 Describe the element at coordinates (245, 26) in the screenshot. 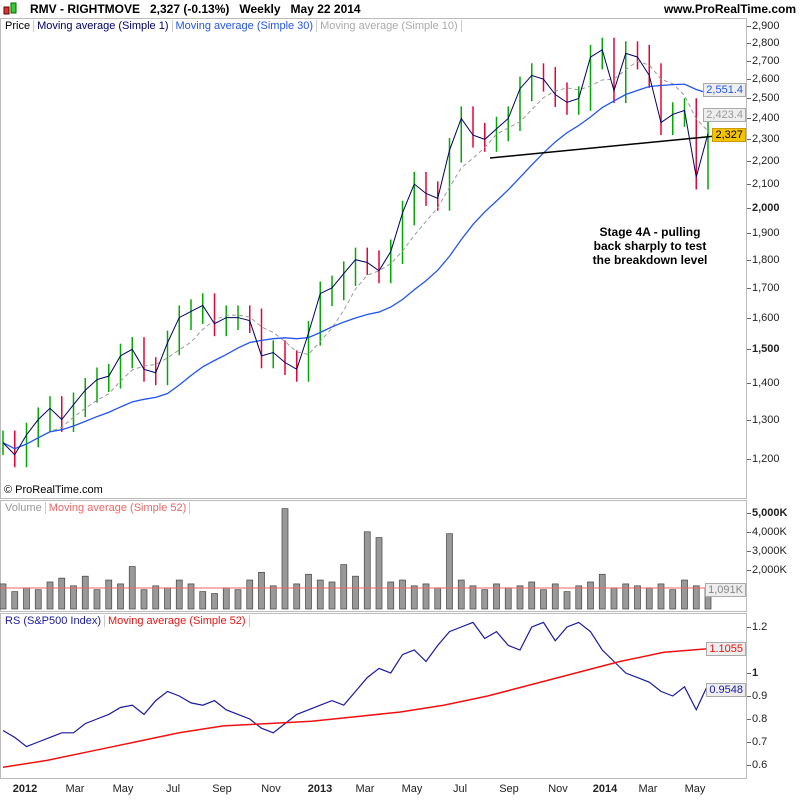

I see `legend-ma30: Moving average (Simple 30)` at that location.